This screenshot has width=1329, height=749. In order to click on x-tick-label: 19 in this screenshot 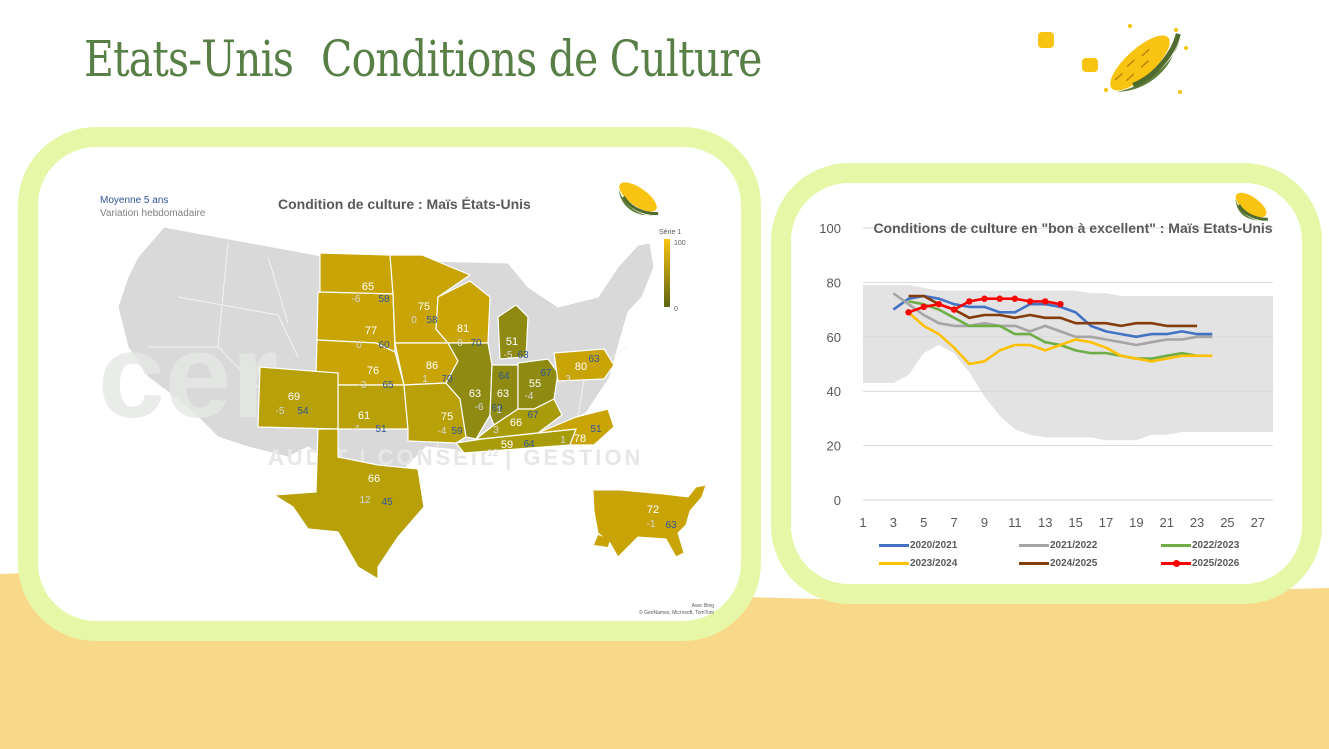, I will do `click(1136, 522)`.